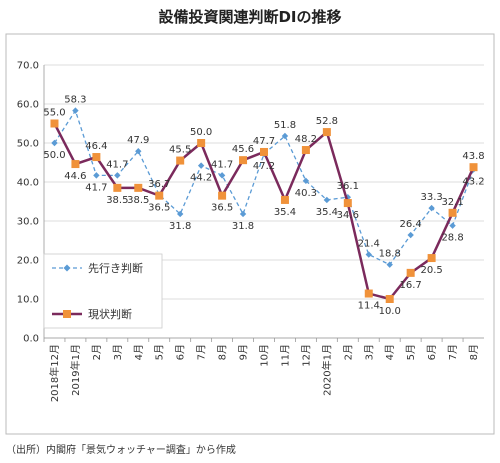 The width and height of the screenshot is (500, 463). Describe the element at coordinates (28, 261) in the screenshot. I see `y-tick-label: 20.0` at that location.